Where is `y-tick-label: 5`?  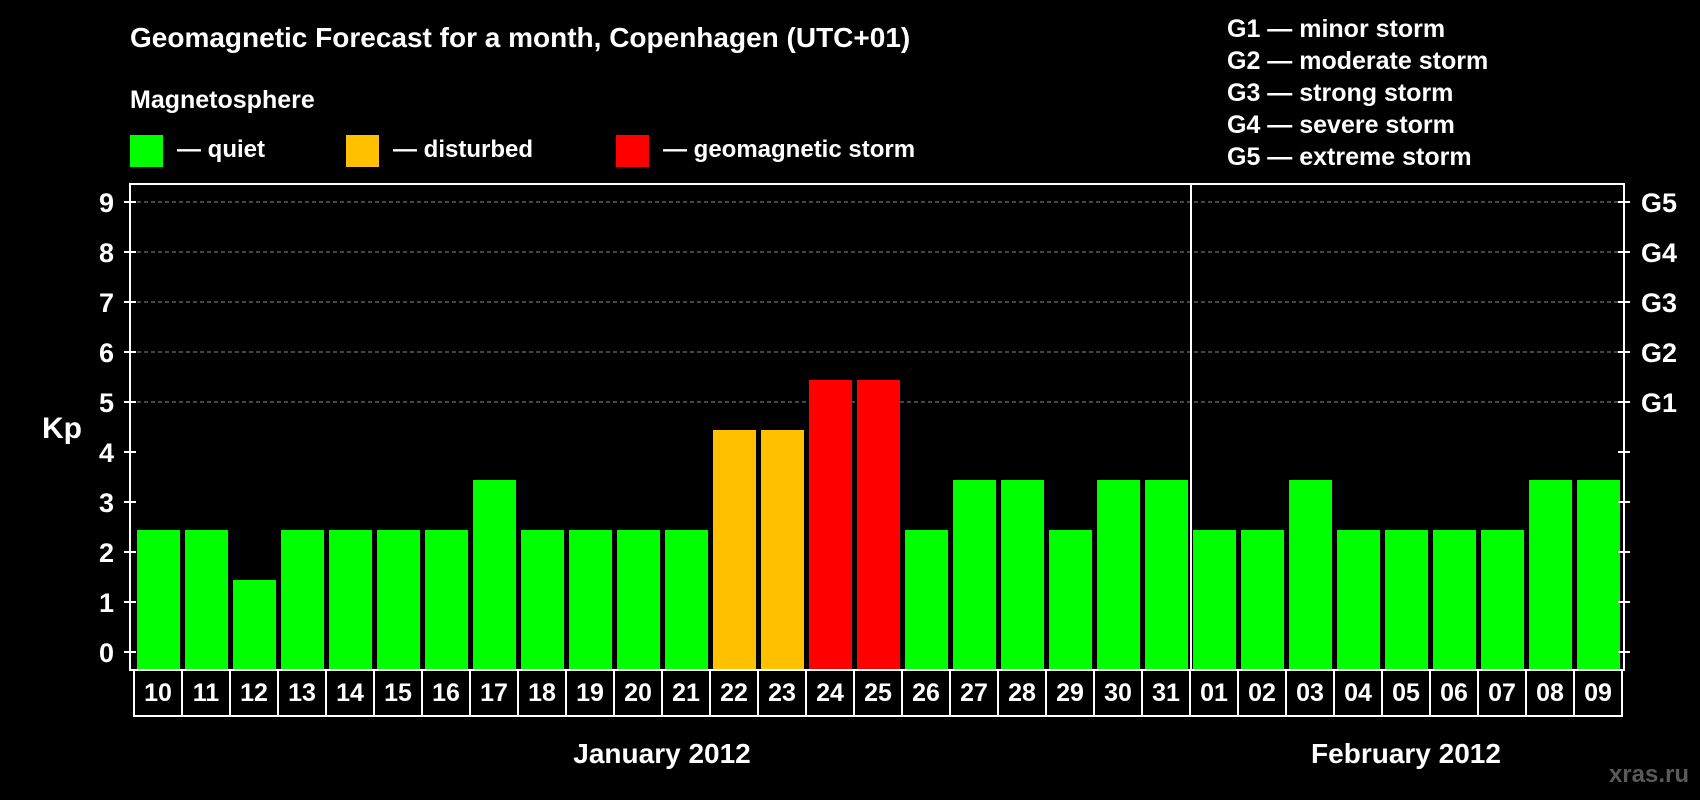 y-tick-label: 5 is located at coordinates (106, 403).